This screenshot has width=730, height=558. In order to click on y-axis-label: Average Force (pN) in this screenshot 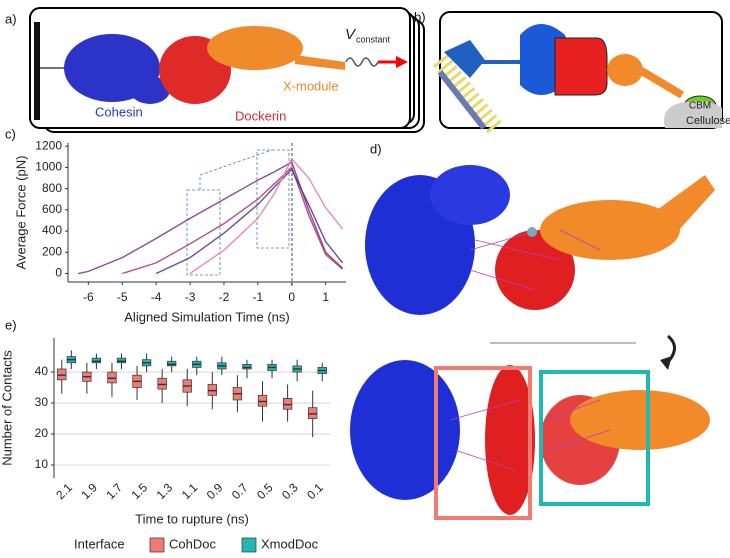, I will do `click(20, 213)`.